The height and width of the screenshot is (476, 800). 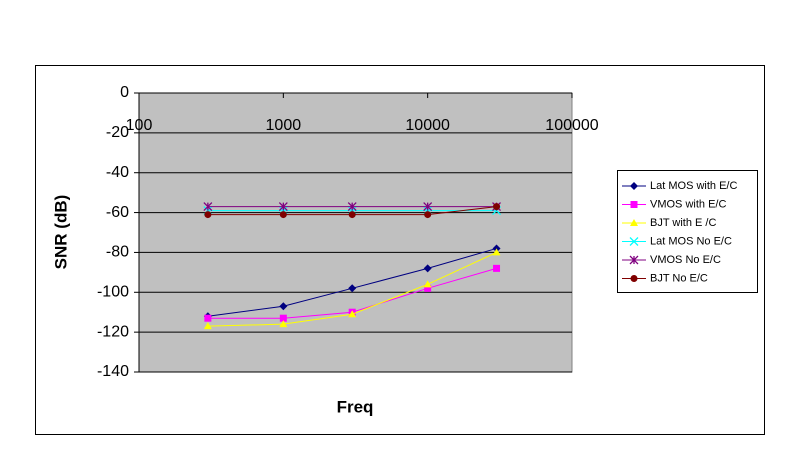 I want to click on x-axis-title: Freq, so click(x=355, y=406).